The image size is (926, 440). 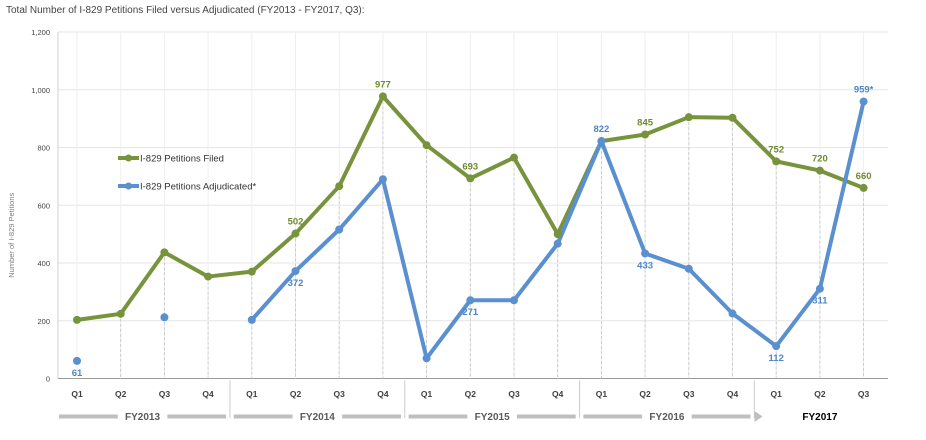 I want to click on y-tick-label: 800, so click(x=43, y=148).